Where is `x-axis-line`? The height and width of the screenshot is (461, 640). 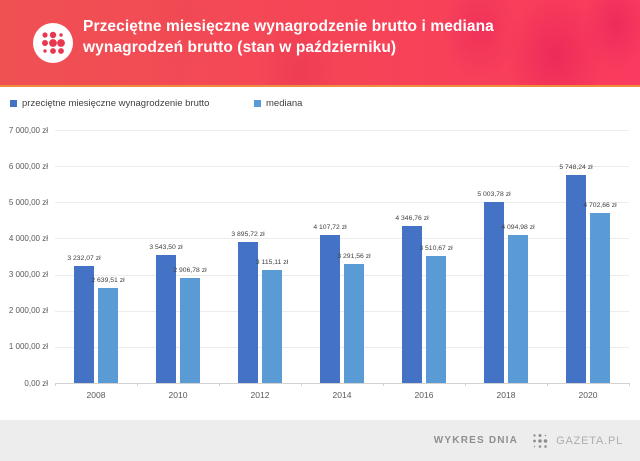 x-axis-line is located at coordinates (342, 383).